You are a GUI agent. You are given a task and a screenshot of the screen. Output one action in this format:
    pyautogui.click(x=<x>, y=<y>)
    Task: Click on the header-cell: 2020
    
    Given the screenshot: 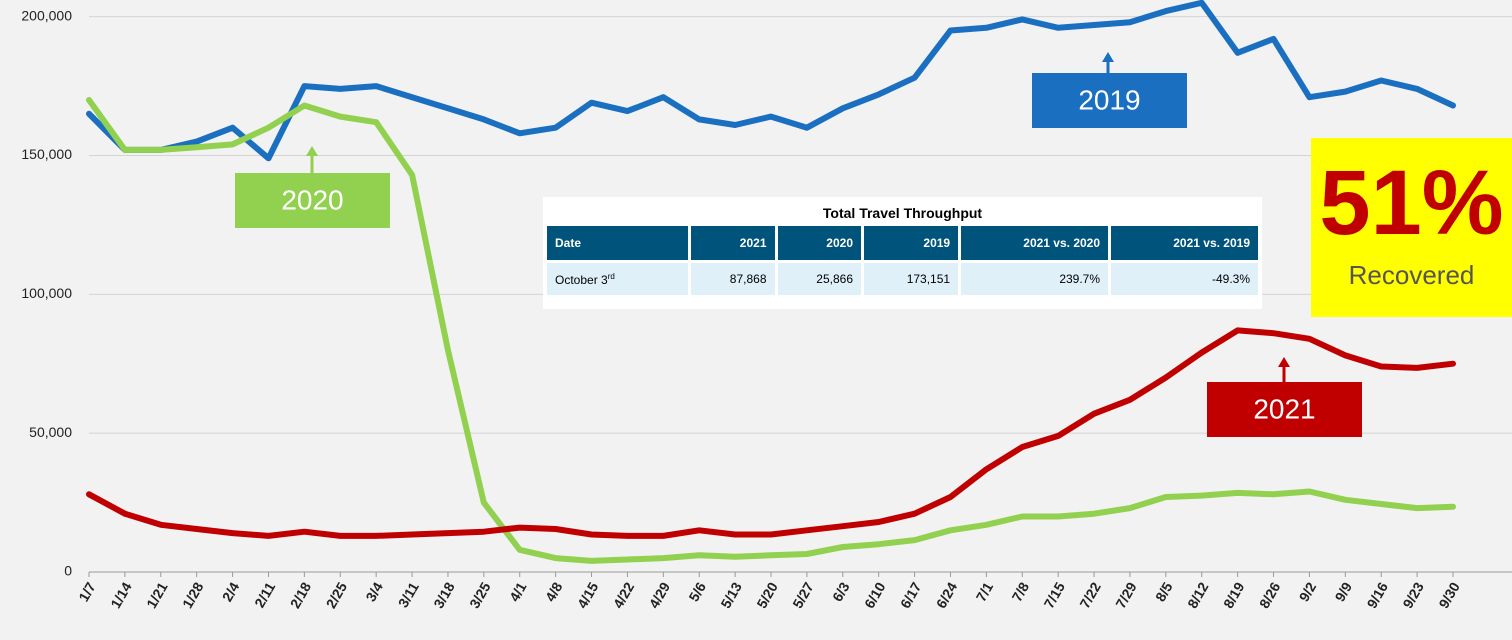 What is the action you would take?
    pyautogui.click(x=819, y=243)
    